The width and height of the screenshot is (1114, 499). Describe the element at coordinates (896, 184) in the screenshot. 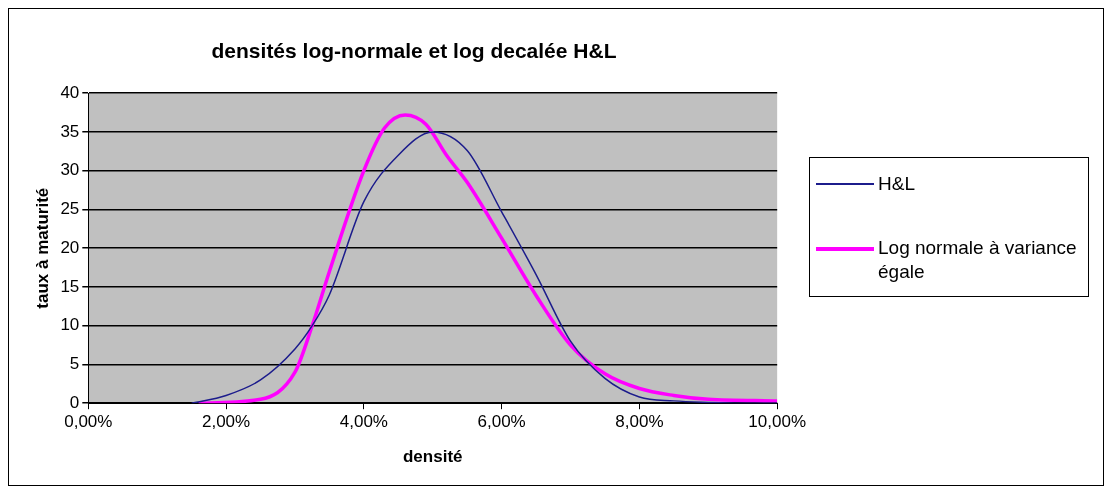

I see `legend-label: H&L` at that location.